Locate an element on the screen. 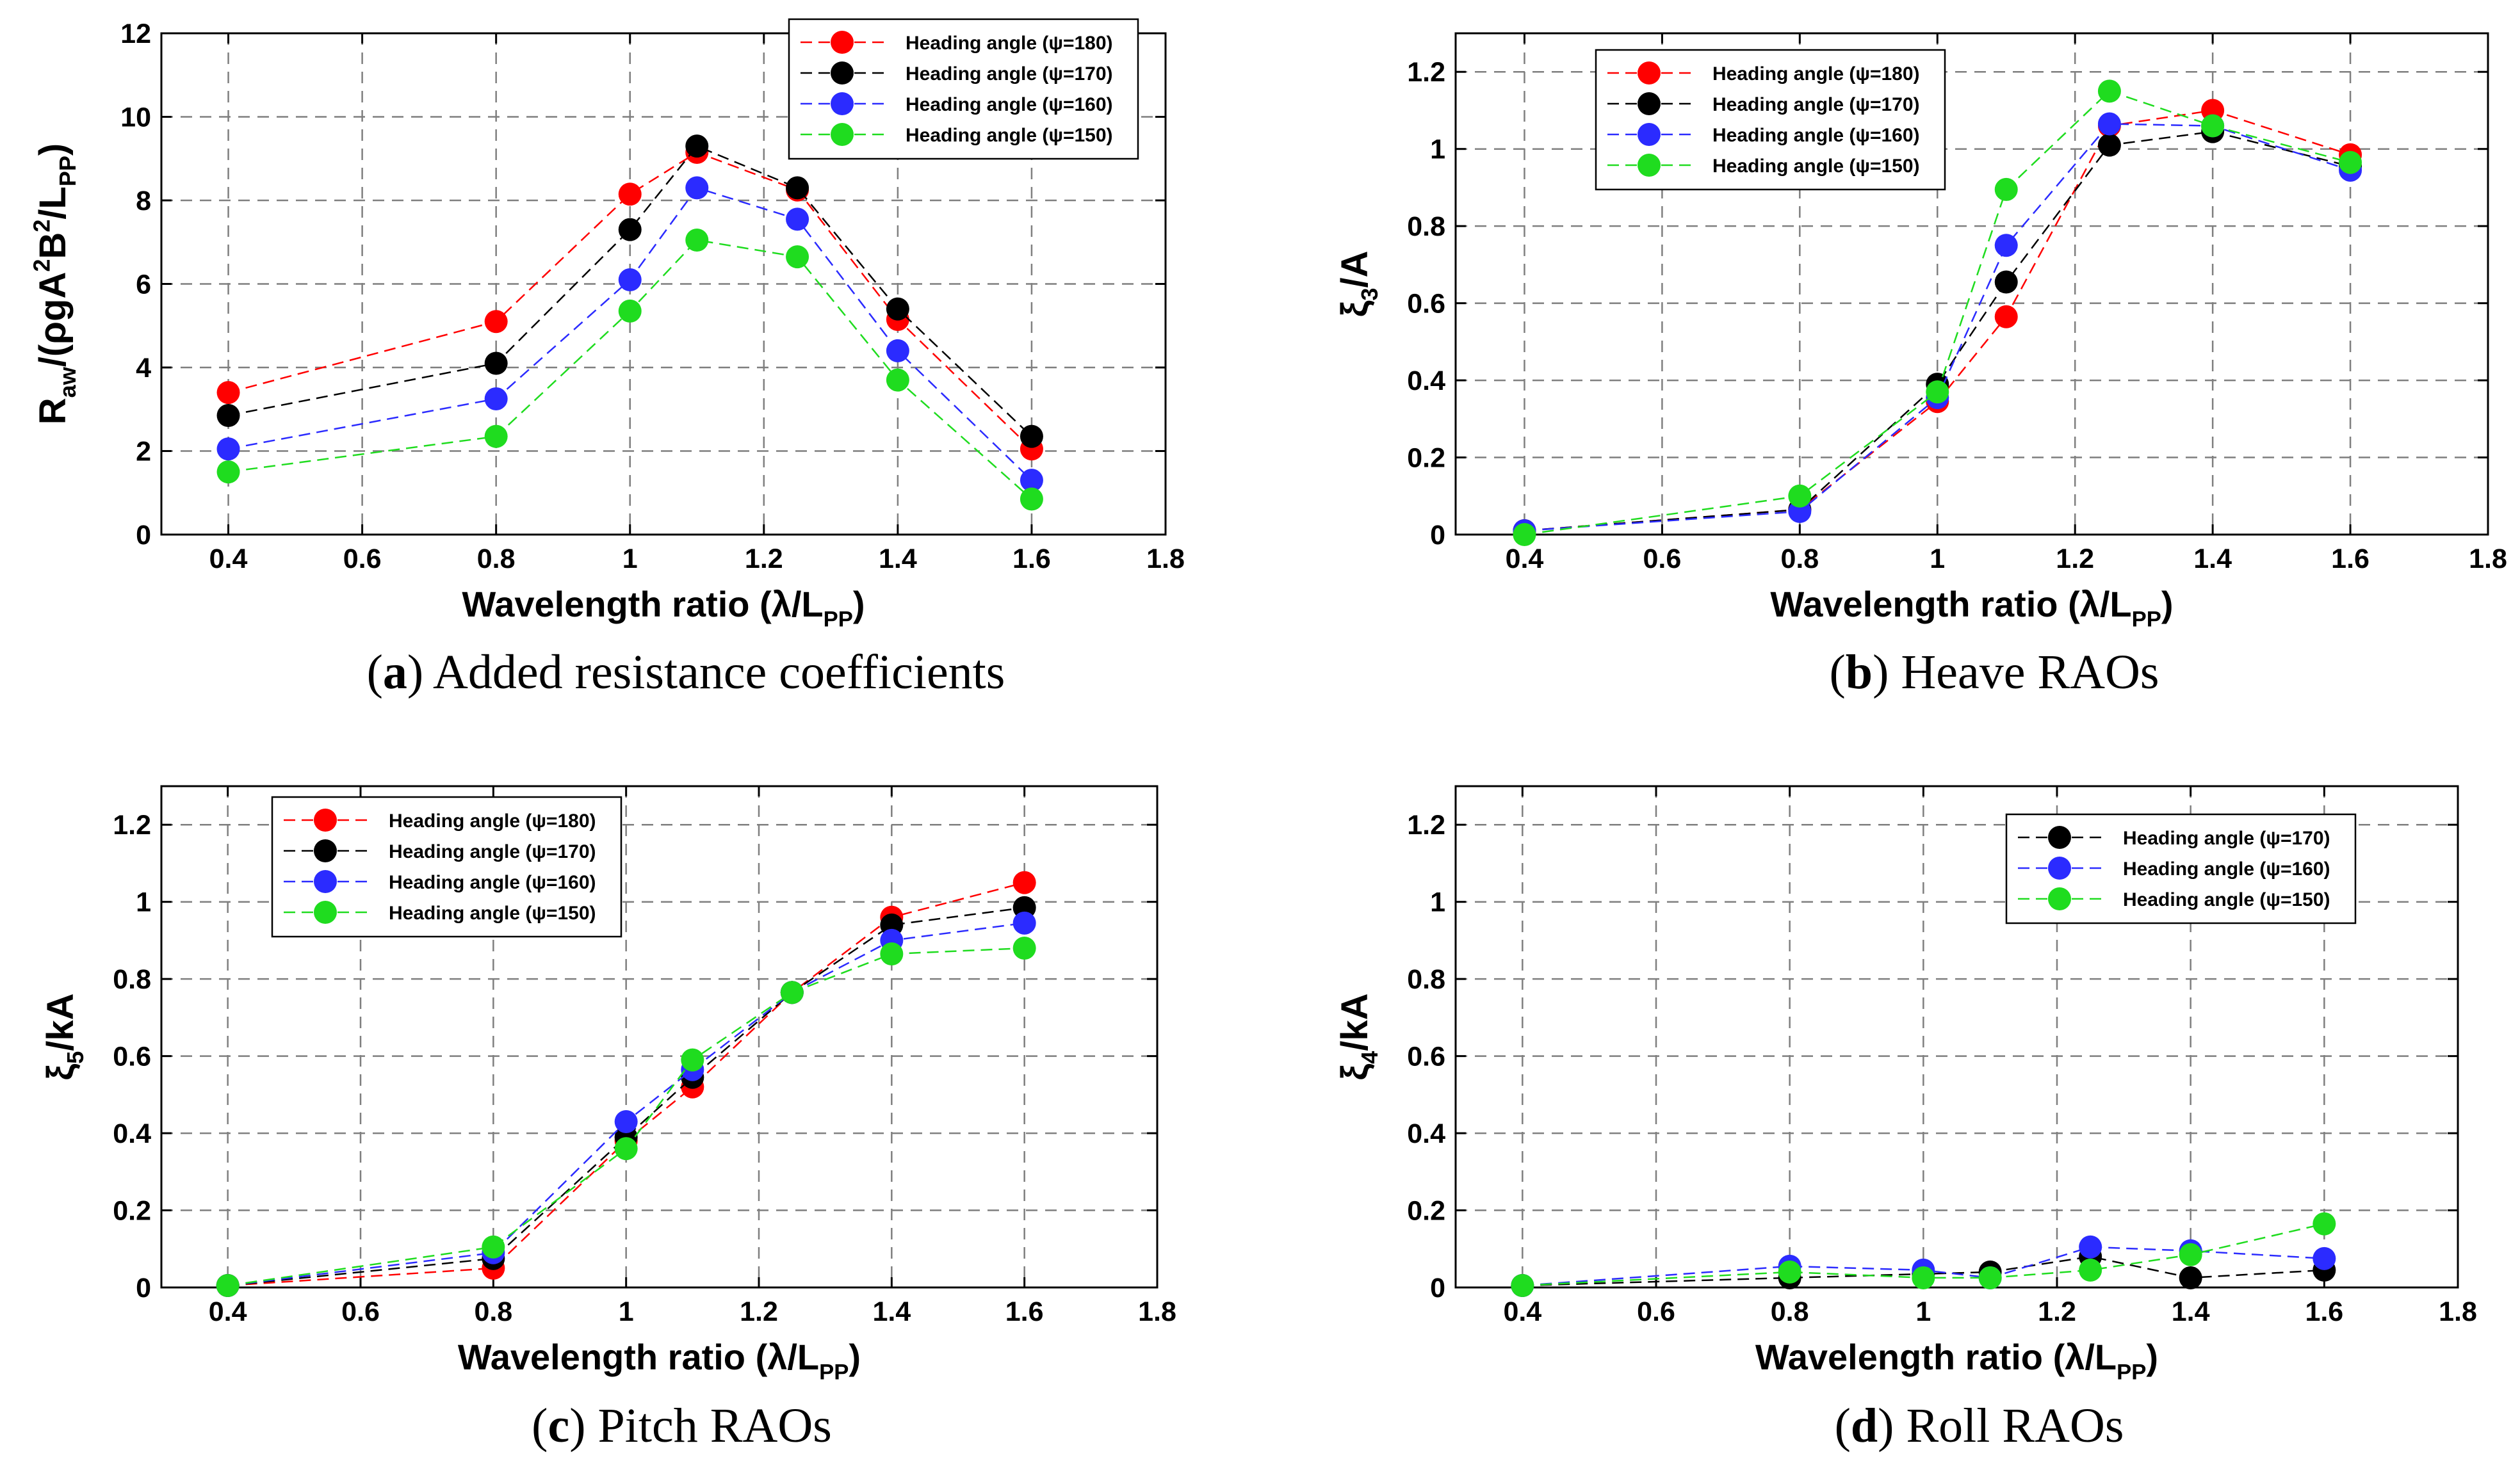 The width and height of the screenshot is (2520, 1484). x-tick-label: 1.2 is located at coordinates (2075, 559).